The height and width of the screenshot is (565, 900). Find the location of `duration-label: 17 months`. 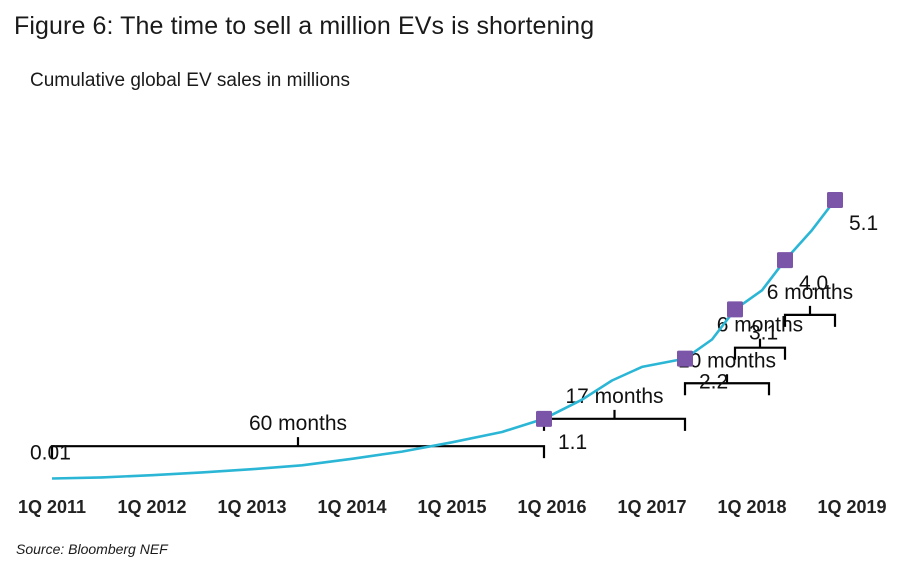

duration-label: 17 months is located at coordinates (614, 396).